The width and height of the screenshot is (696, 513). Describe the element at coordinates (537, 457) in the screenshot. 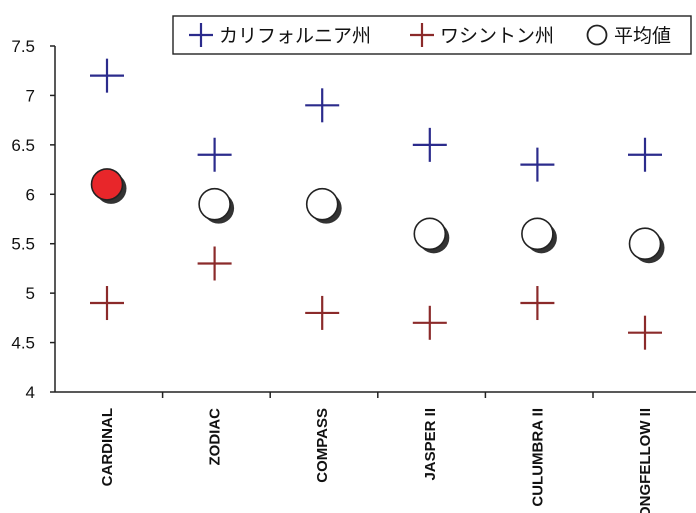

I see `x-tick-label: CULUMBRA II` at that location.